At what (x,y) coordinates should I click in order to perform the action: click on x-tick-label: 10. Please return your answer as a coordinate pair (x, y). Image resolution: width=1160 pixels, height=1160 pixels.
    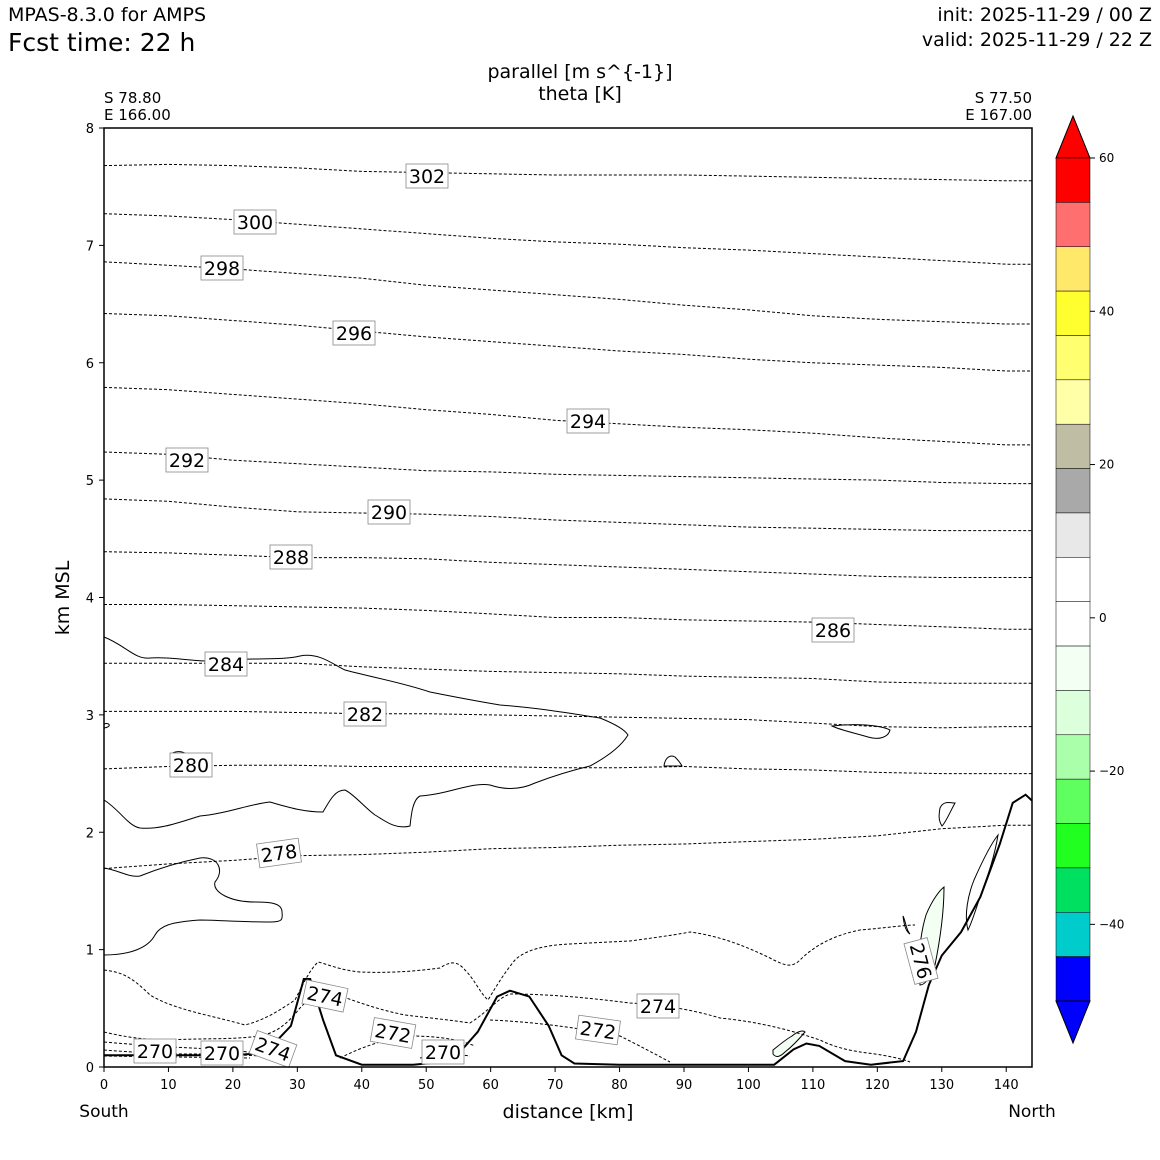
    Looking at the image, I should click on (168, 1085).